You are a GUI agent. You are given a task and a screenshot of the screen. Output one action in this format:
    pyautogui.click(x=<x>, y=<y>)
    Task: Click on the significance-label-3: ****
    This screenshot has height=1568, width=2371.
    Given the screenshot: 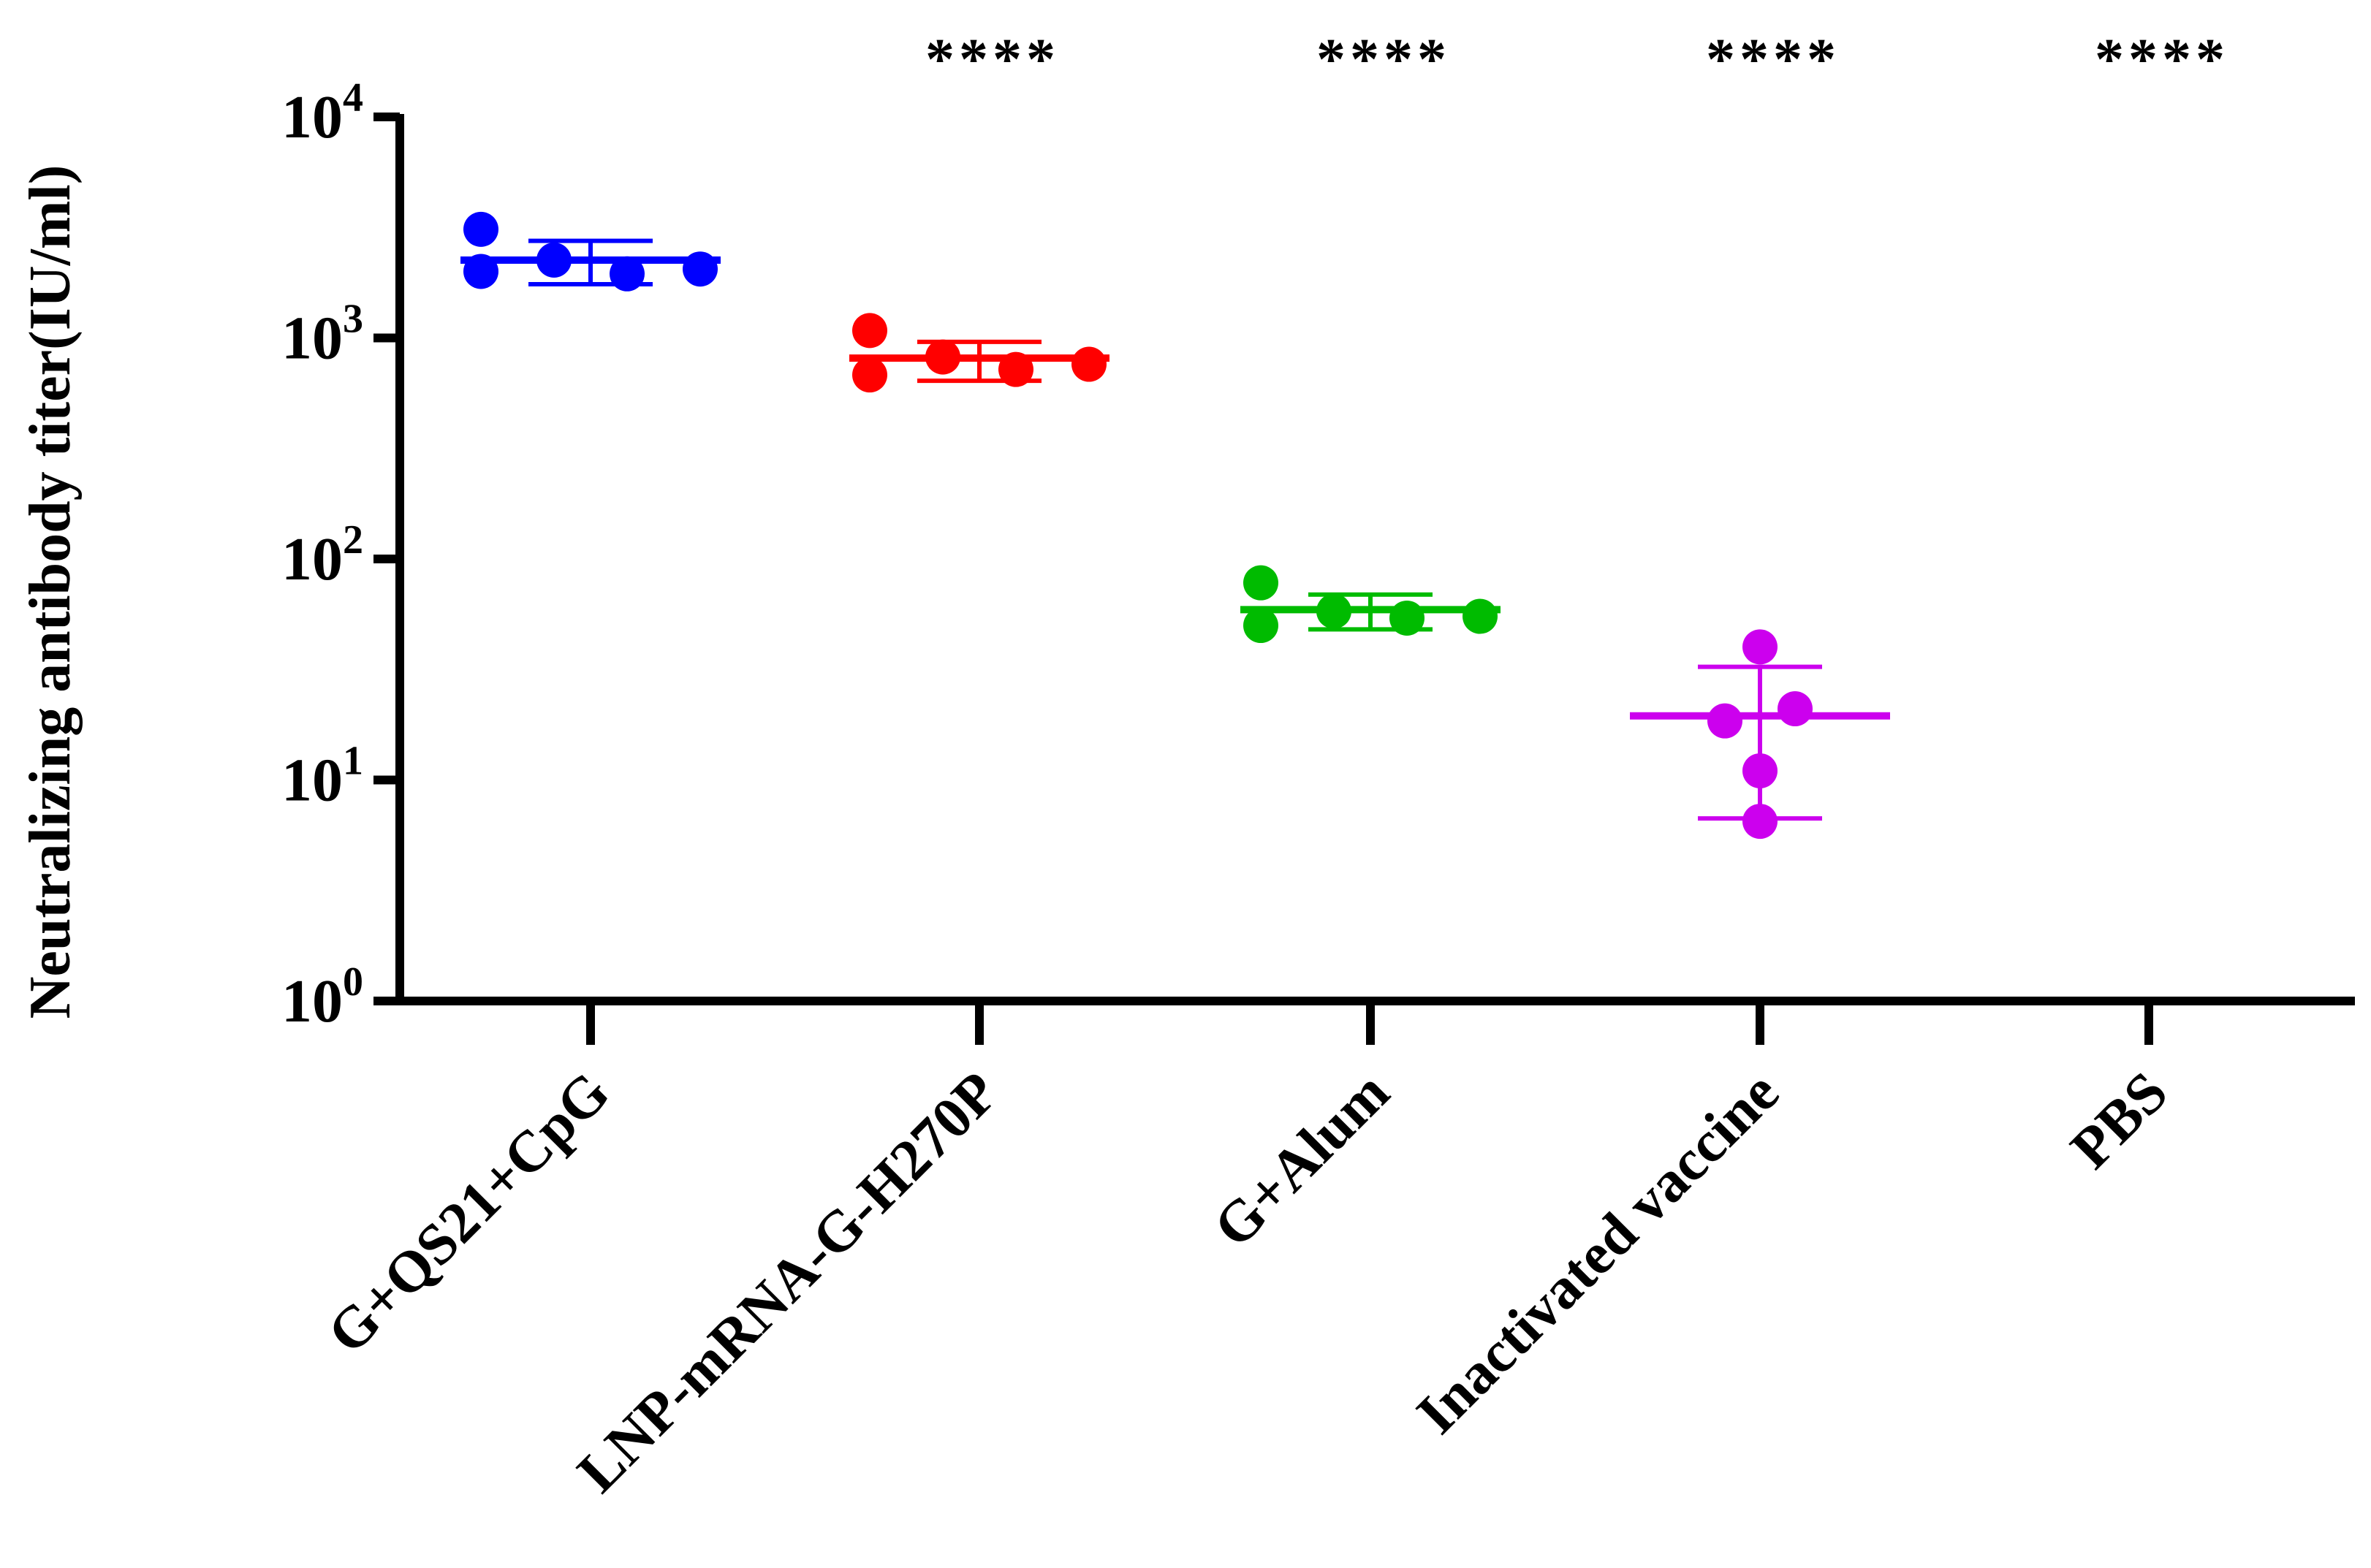 What is the action you would take?
    pyautogui.click(x=1773, y=60)
    